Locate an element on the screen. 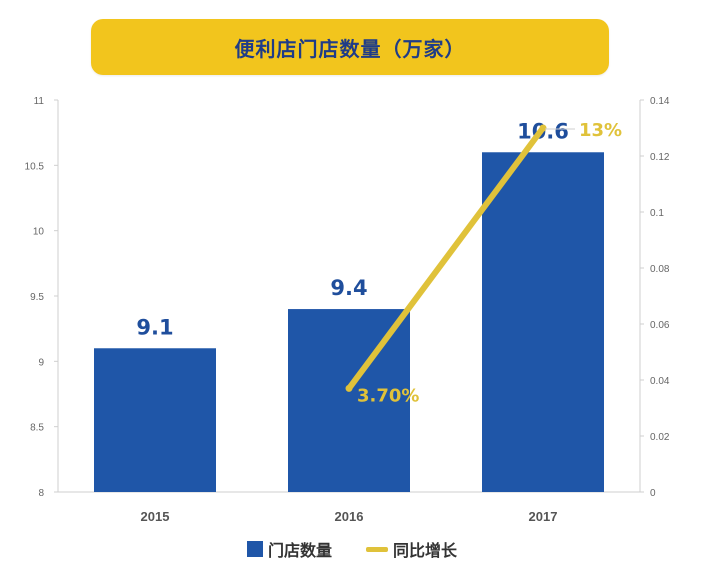 Image resolution: width=704 pixels, height=569 pixels. growth-line is located at coordinates (446, 258).